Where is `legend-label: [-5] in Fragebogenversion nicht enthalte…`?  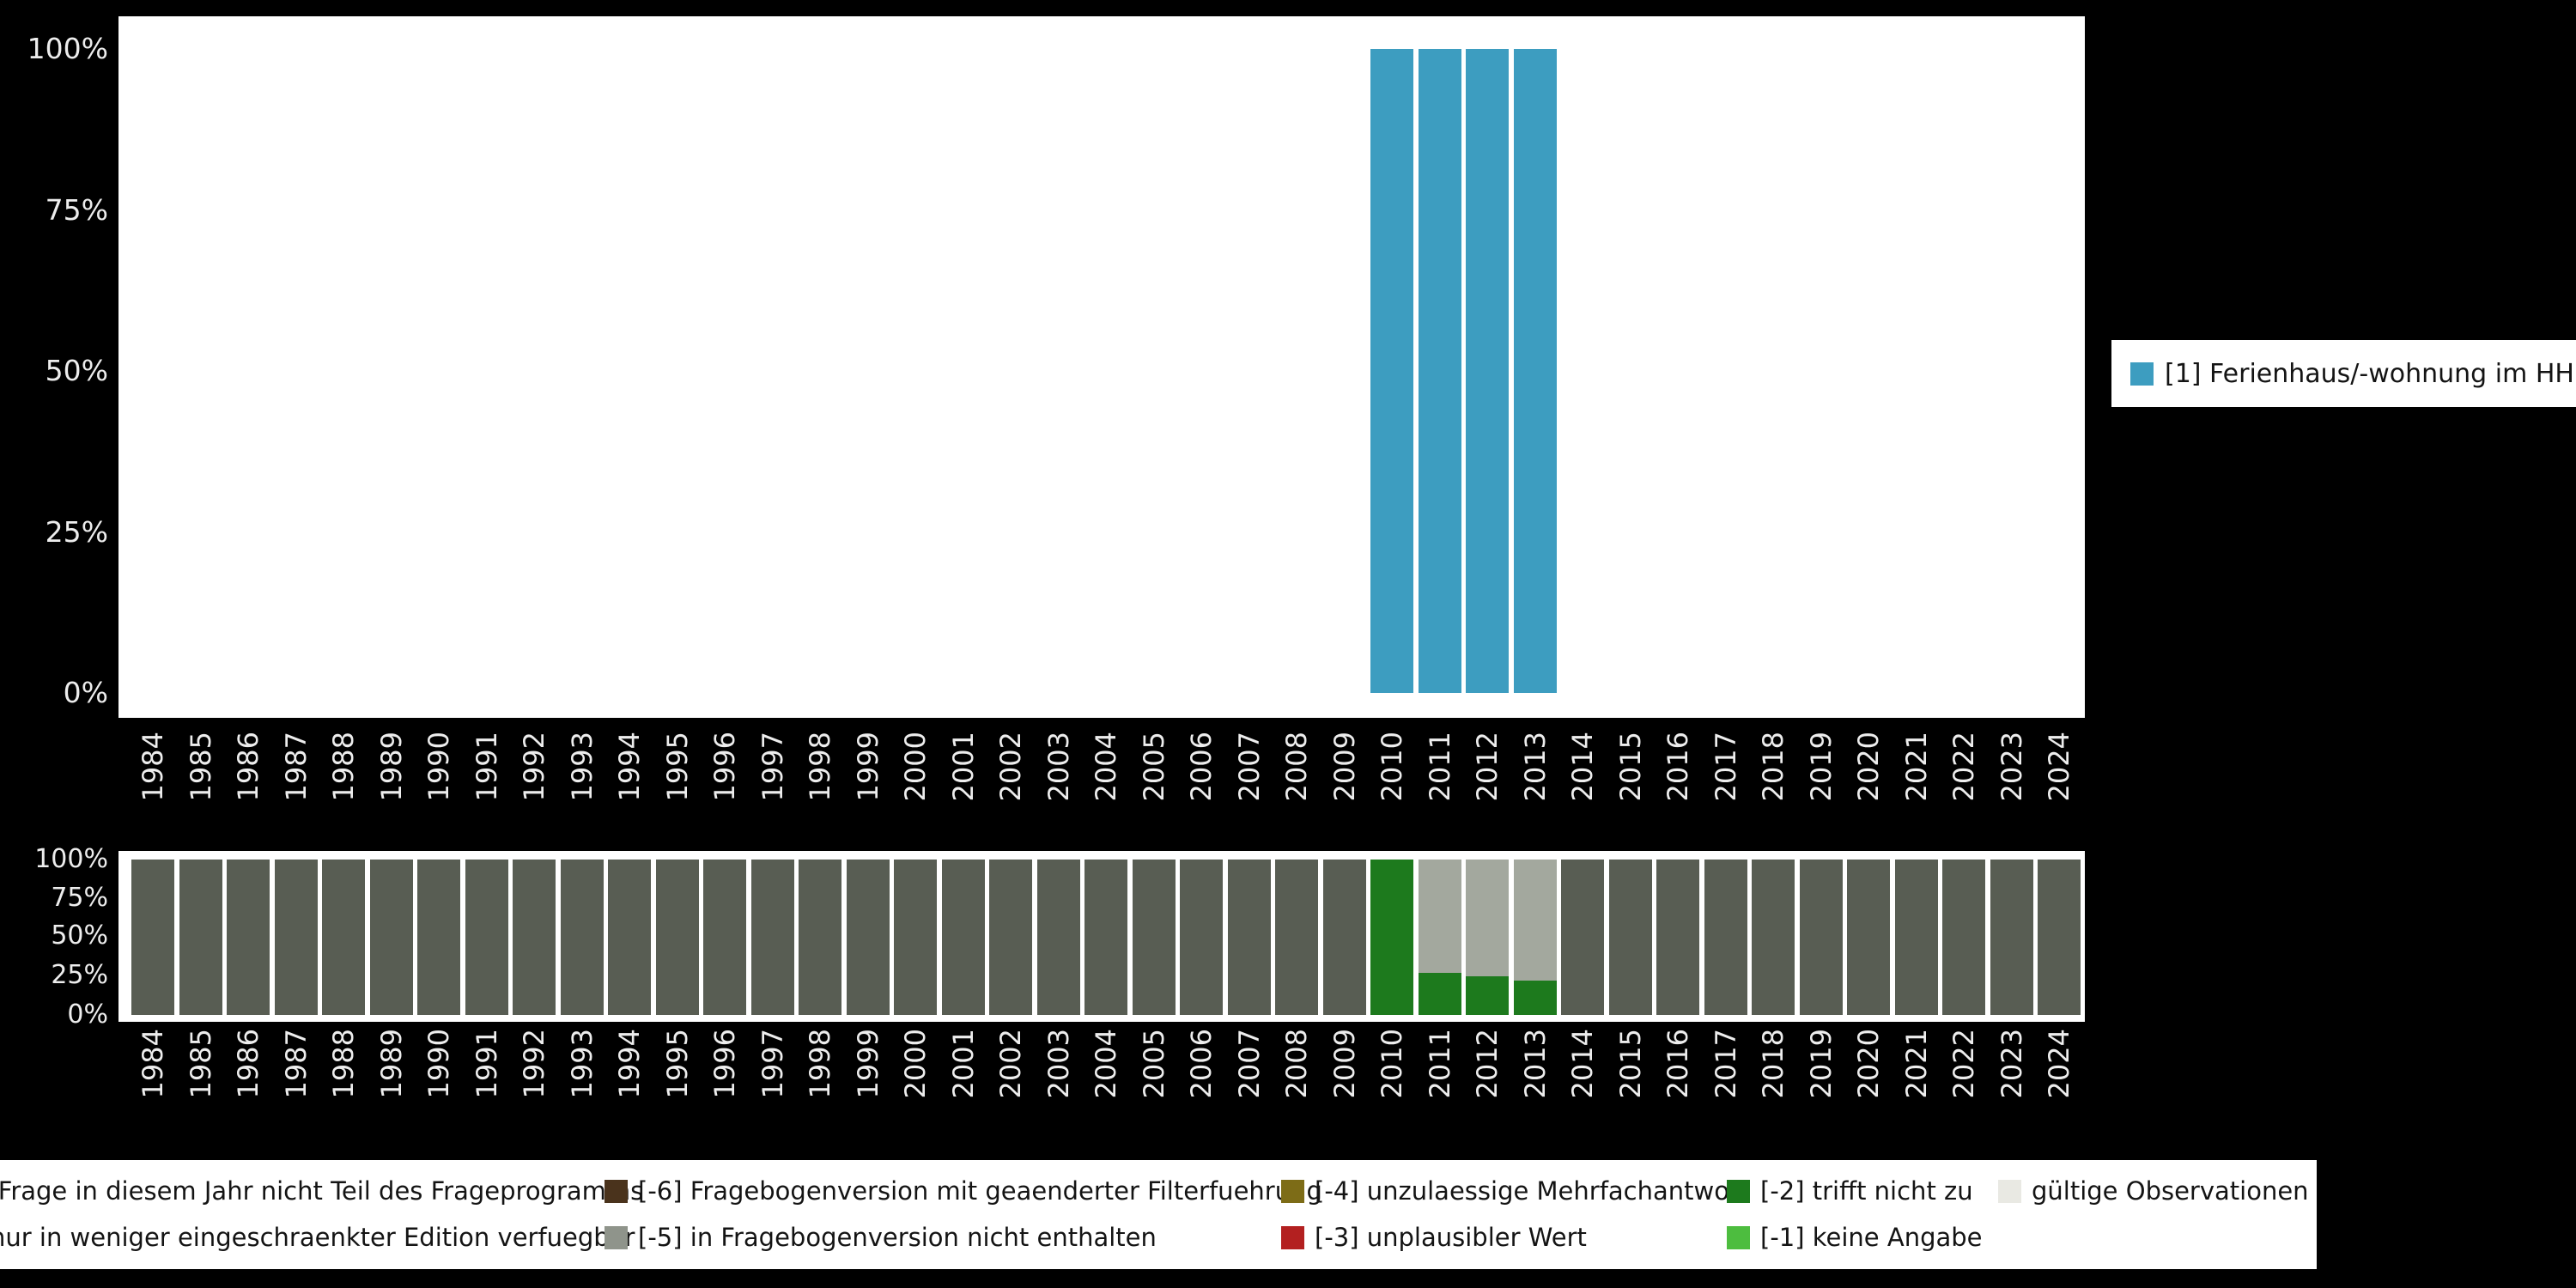 legend-label: [-5] in Fragebogenversion nicht enthalte… is located at coordinates (897, 1237).